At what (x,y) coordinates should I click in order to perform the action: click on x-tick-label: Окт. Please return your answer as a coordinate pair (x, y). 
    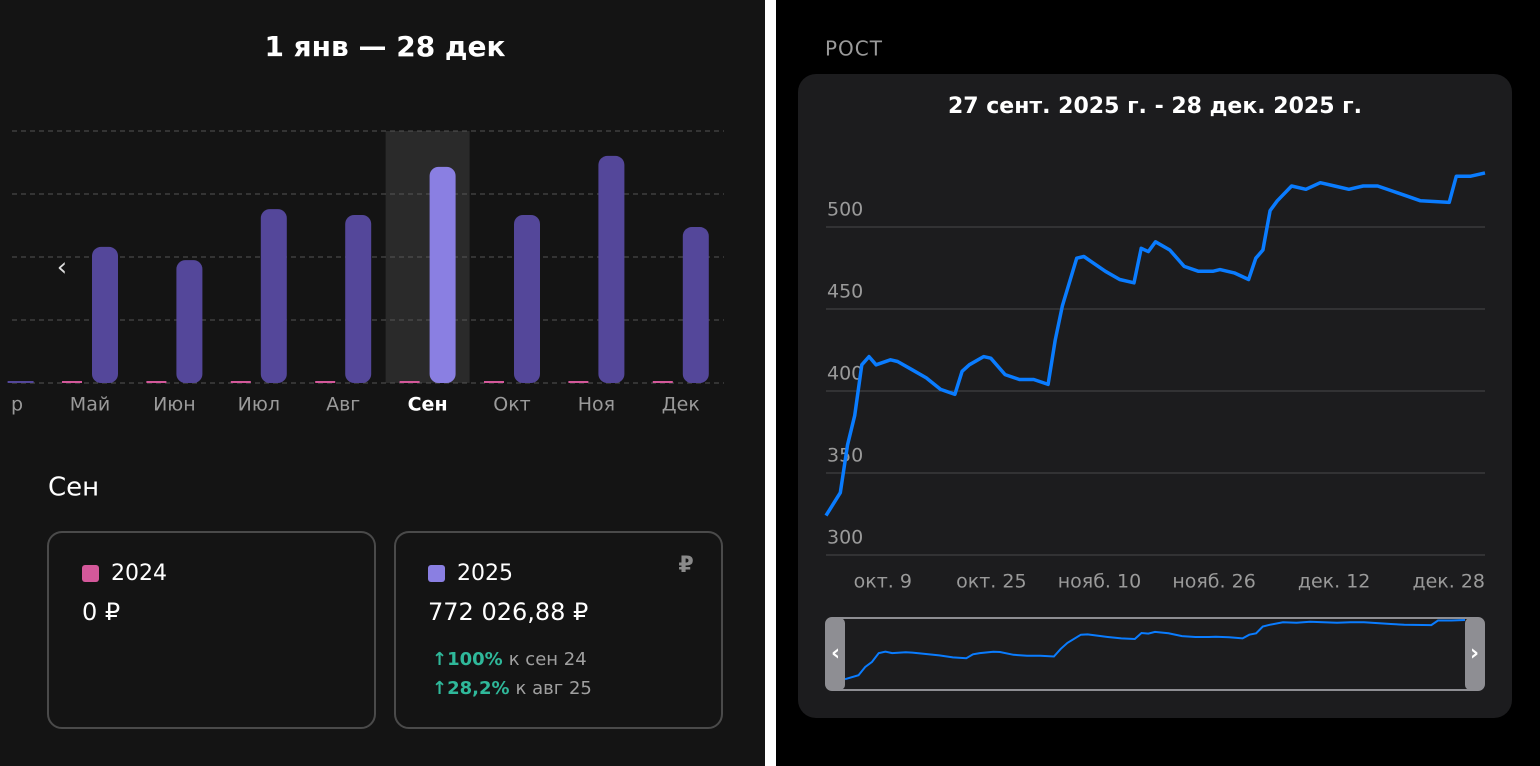
    Looking at the image, I should click on (512, 405).